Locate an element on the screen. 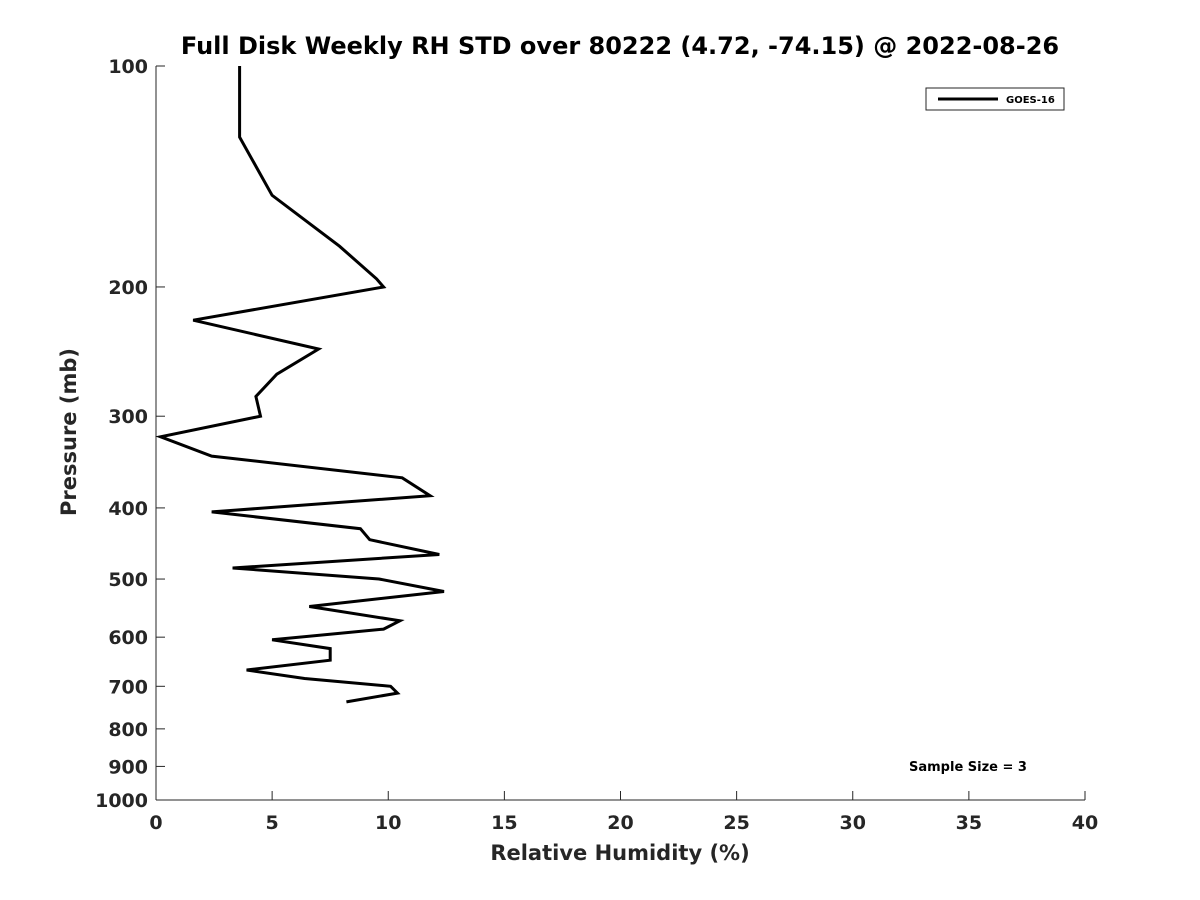 The height and width of the screenshot is (900, 1200). y-tick-label: 400 is located at coordinates (128, 509).